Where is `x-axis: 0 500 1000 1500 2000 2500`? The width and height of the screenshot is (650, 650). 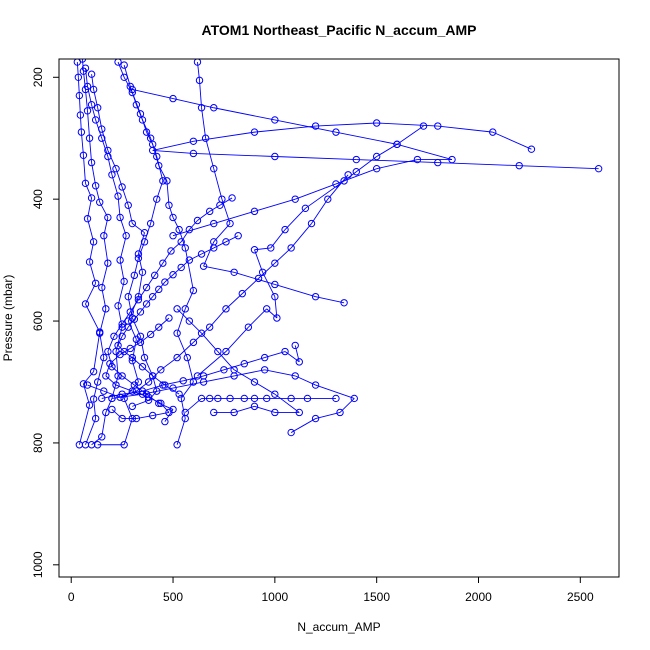
x-axis: 0 500 1000 1500 2000 2500 is located at coordinates (331, 590).